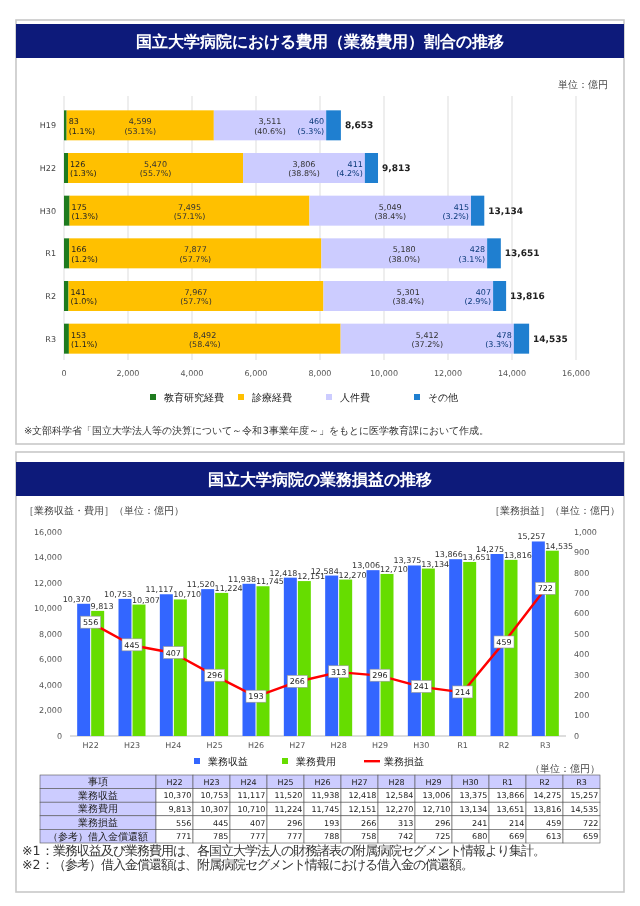 The width and height of the screenshot is (640, 906). What do you see at coordinates (320, 41) in the screenshot?
I see `chart-title: 国立大学病院における費用（業務費用）割合の推移` at bounding box center [320, 41].